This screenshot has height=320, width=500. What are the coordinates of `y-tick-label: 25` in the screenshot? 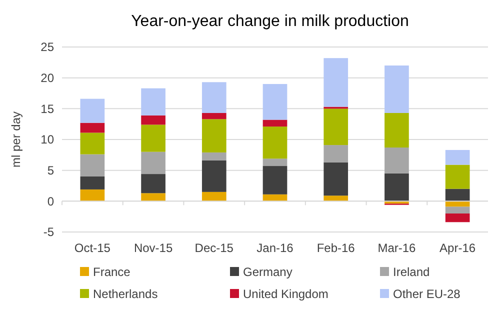 It's located at (47, 47).